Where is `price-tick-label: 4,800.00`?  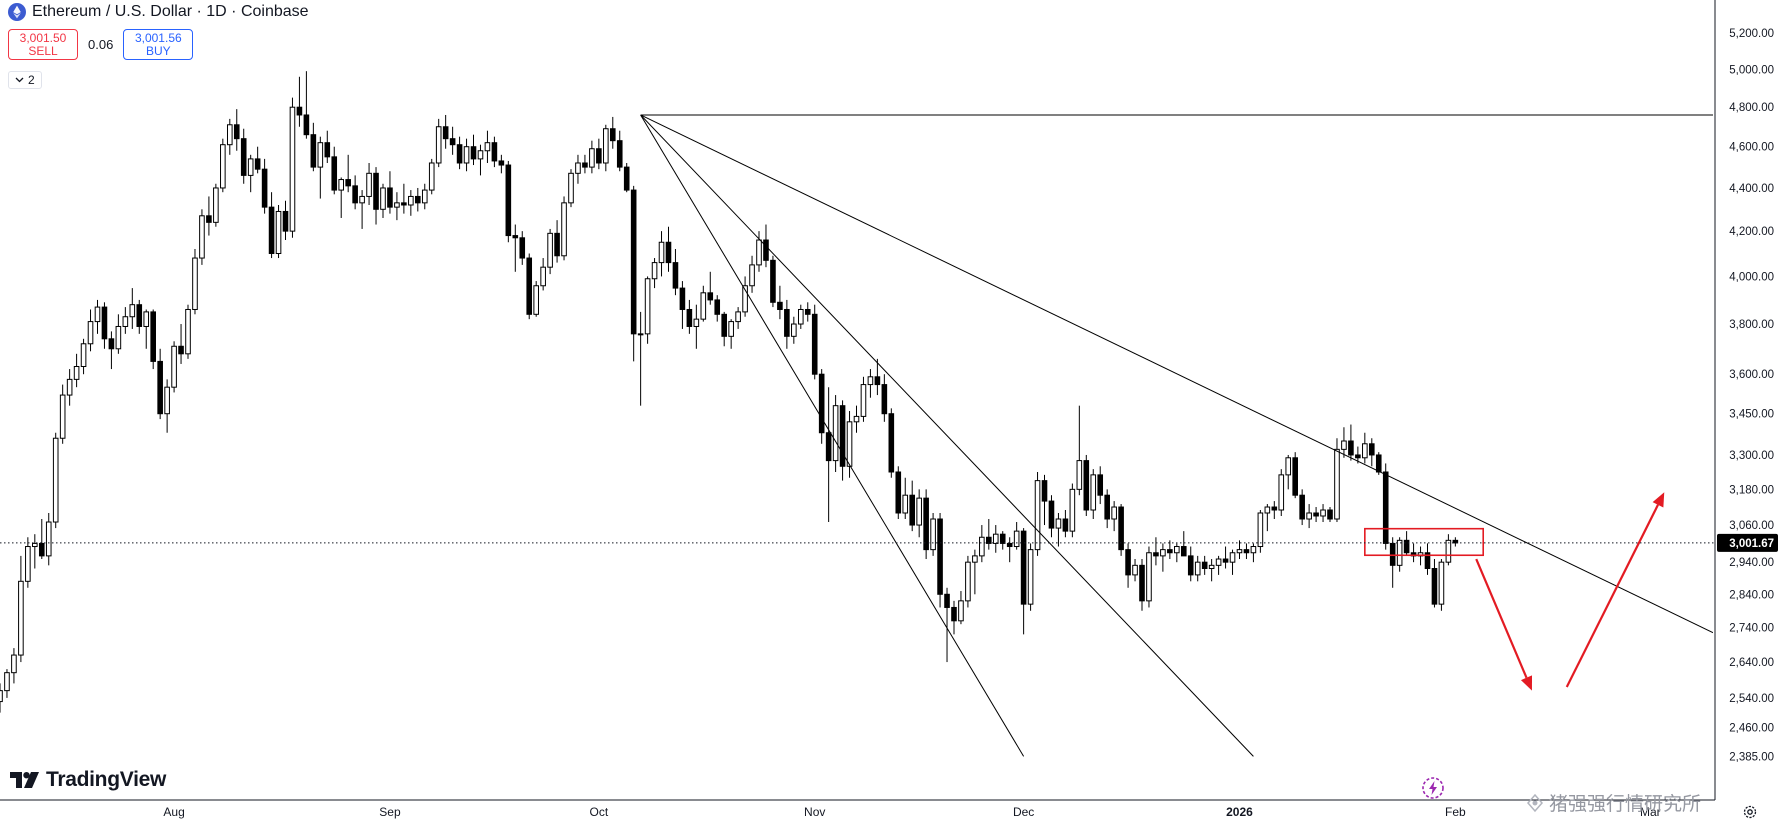 price-tick-label: 4,800.00 is located at coordinates (1751, 108).